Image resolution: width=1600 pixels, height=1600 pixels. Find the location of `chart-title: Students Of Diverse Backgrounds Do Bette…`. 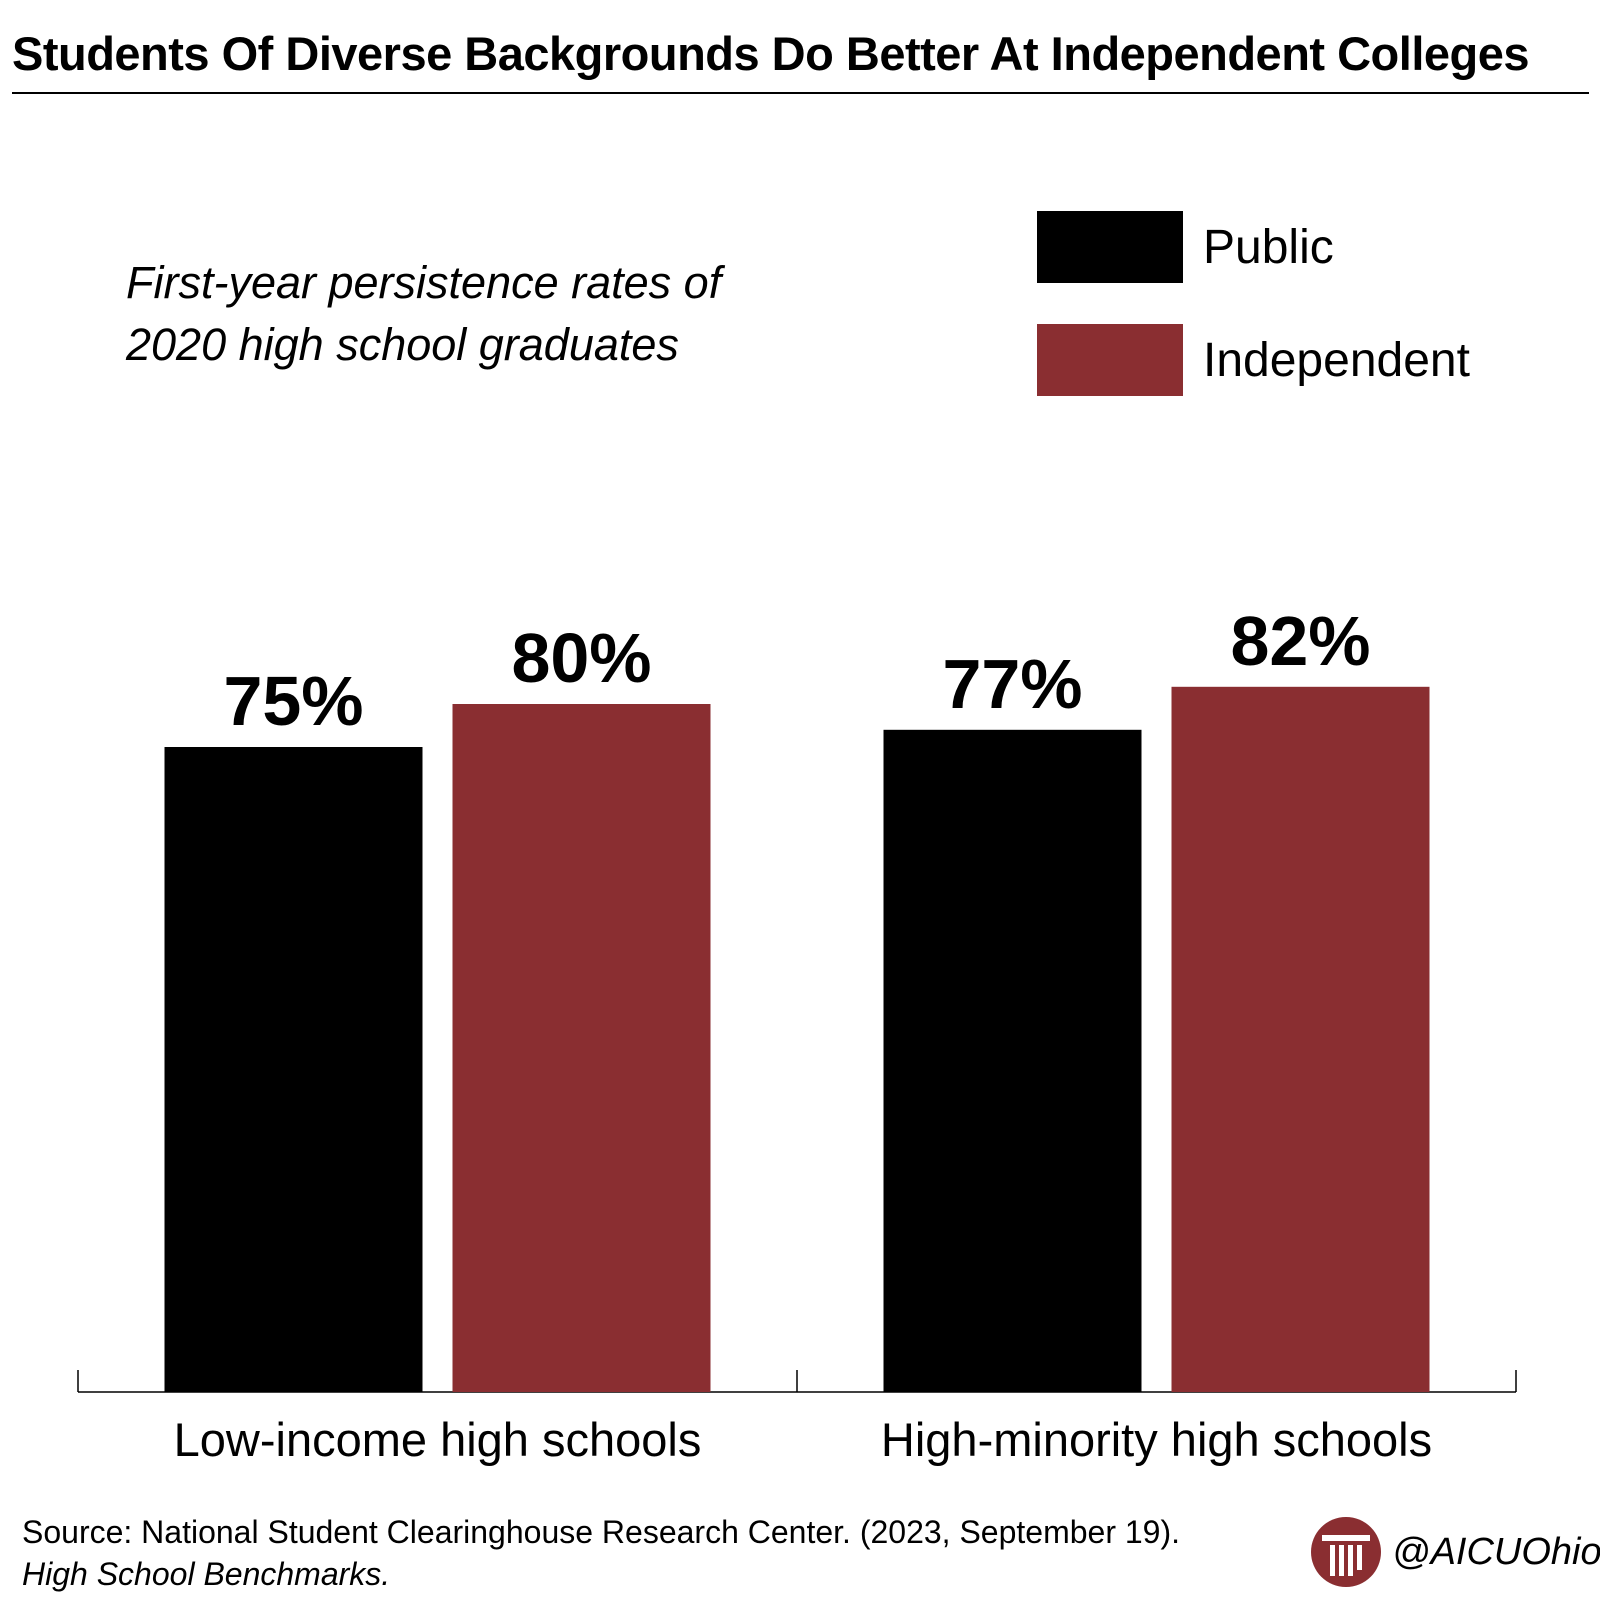

chart-title: Students Of Diverse Backgrounds Do Bette… is located at coordinates (771, 53).